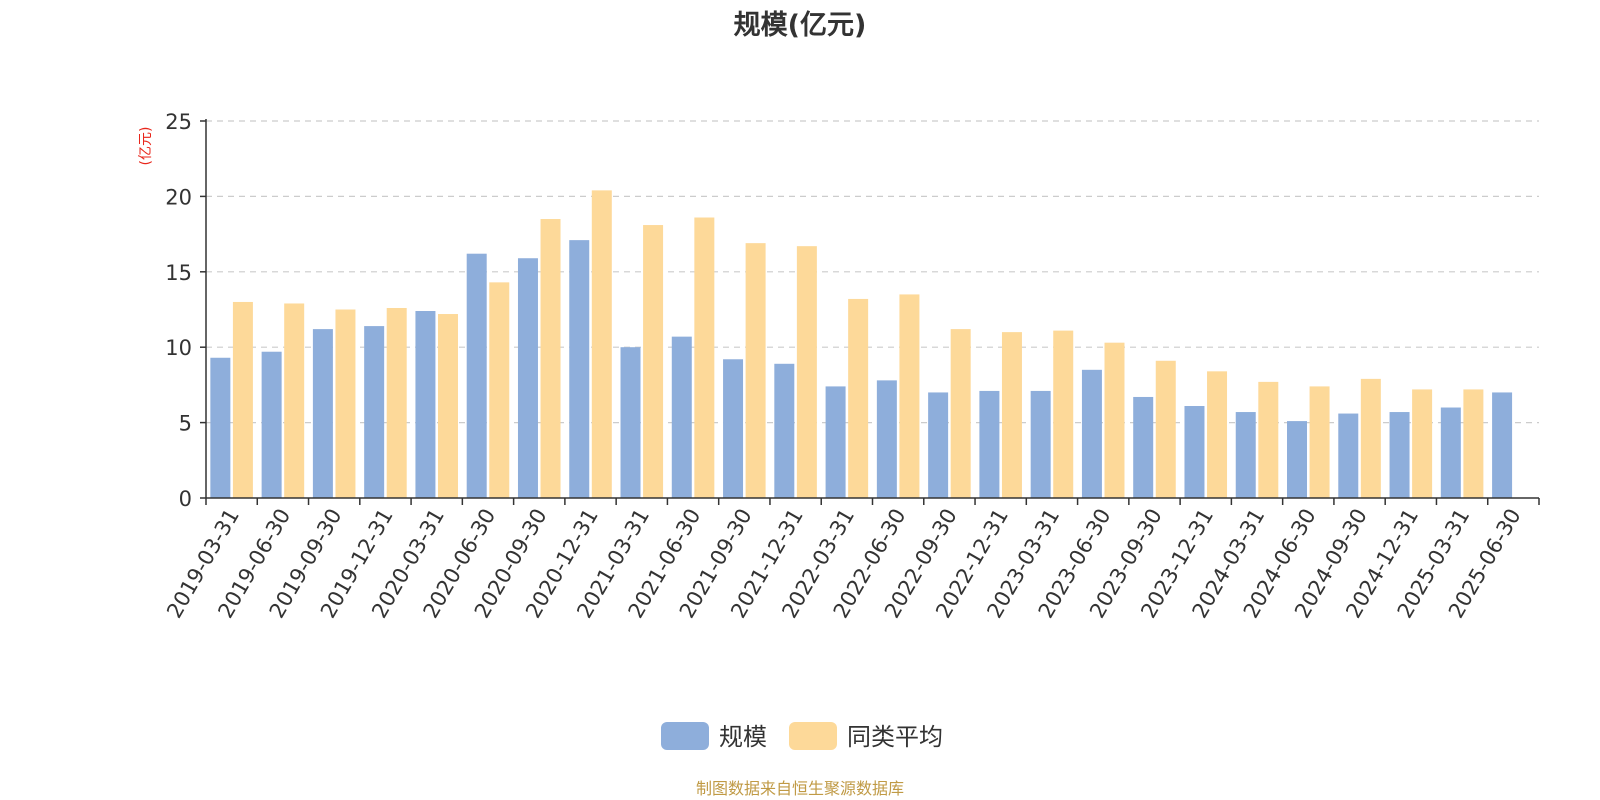  I want to click on y-axis-label: (亿元), so click(146, 146).